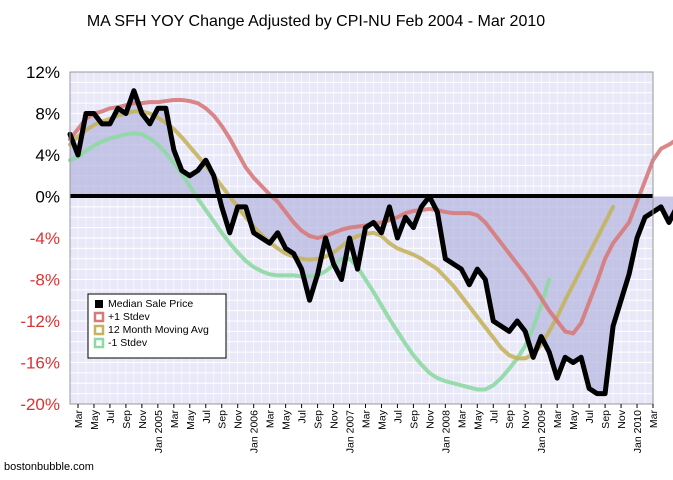 Image resolution: width=673 pixels, height=480 pixels. I want to click on y-axis: 12% 8% 4% 0% -4% -8% -12% -16% -20%, so click(40, 238).